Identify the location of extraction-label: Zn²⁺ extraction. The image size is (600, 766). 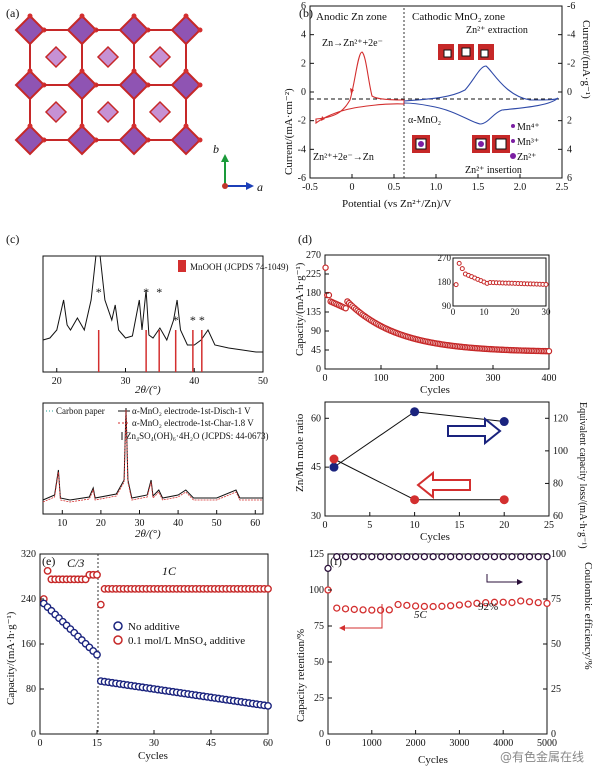
(497, 30).